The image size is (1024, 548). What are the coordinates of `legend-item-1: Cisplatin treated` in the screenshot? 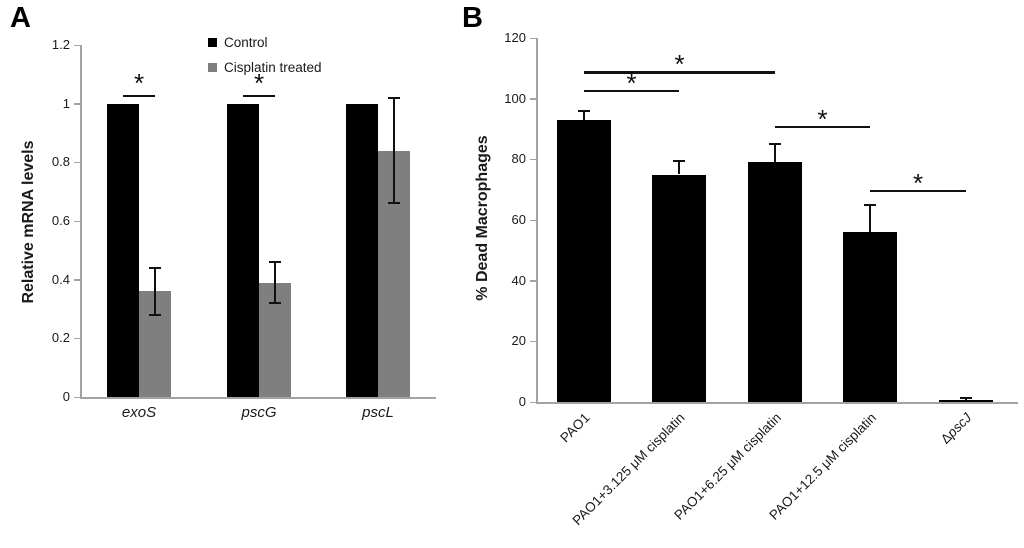 It's located at (265, 67).